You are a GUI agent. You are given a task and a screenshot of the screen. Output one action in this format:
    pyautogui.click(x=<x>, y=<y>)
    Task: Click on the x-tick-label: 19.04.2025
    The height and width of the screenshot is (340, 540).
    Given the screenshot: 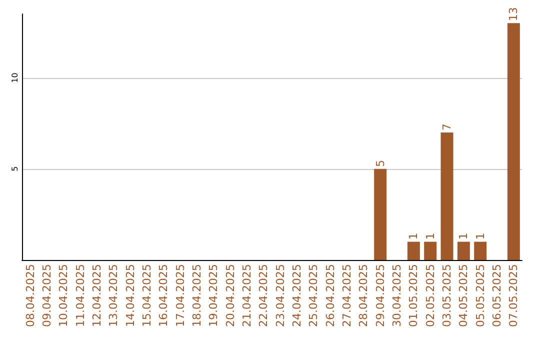 What is the action you would take?
    pyautogui.click(x=213, y=295)
    